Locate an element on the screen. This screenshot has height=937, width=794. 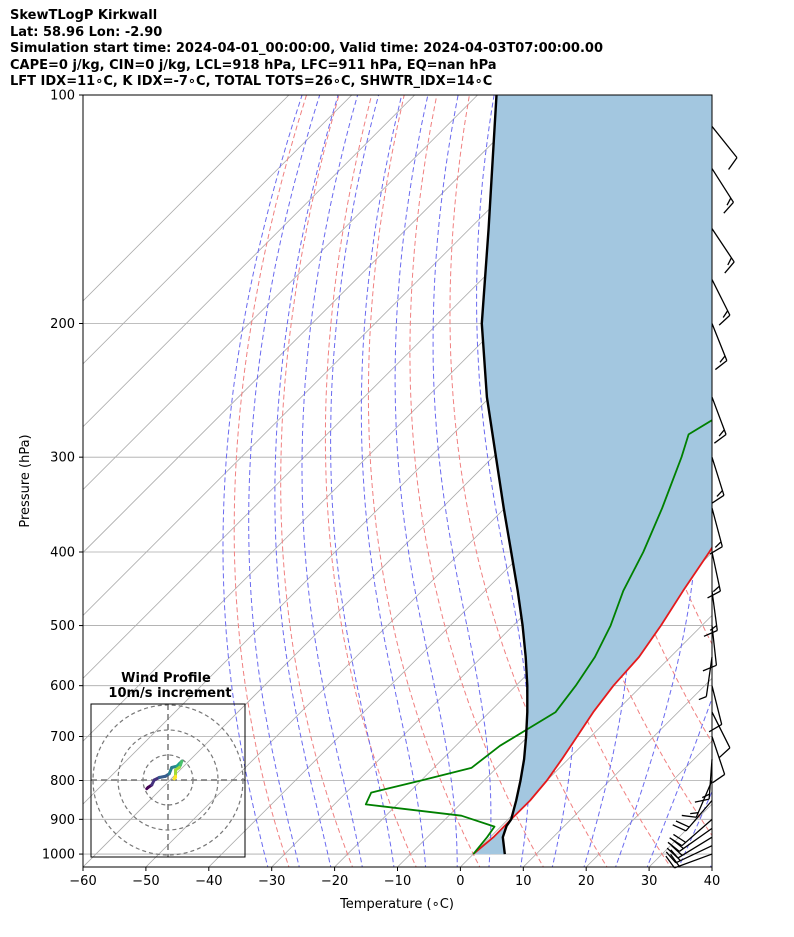
y-tick-label: 800 is located at coordinates (62, 781).